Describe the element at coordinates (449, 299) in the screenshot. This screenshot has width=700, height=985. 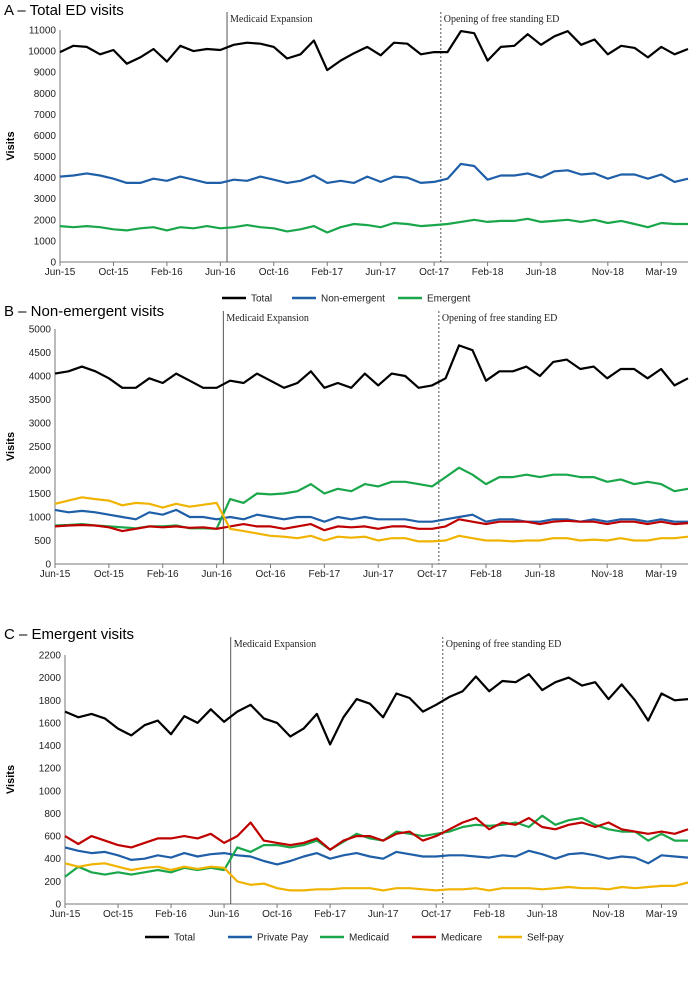
I see `legend-label-emergent: Emergent` at that location.